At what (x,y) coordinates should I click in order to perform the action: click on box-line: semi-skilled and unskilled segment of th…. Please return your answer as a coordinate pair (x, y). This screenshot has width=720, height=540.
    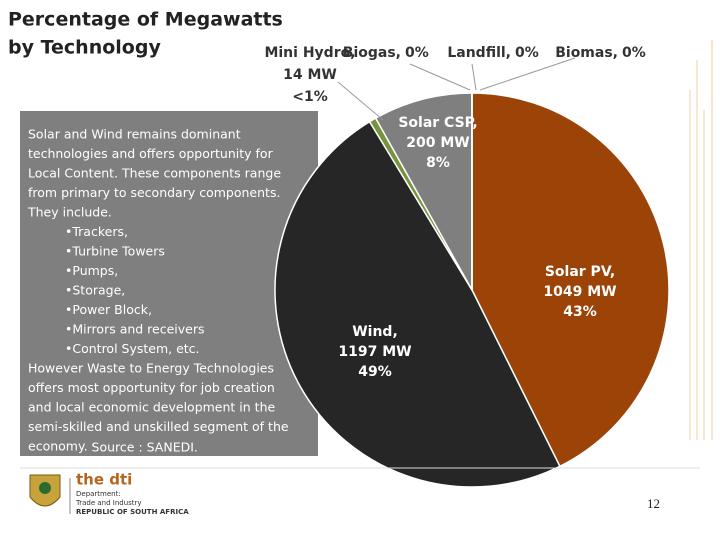
    Looking at the image, I should click on (158, 426).